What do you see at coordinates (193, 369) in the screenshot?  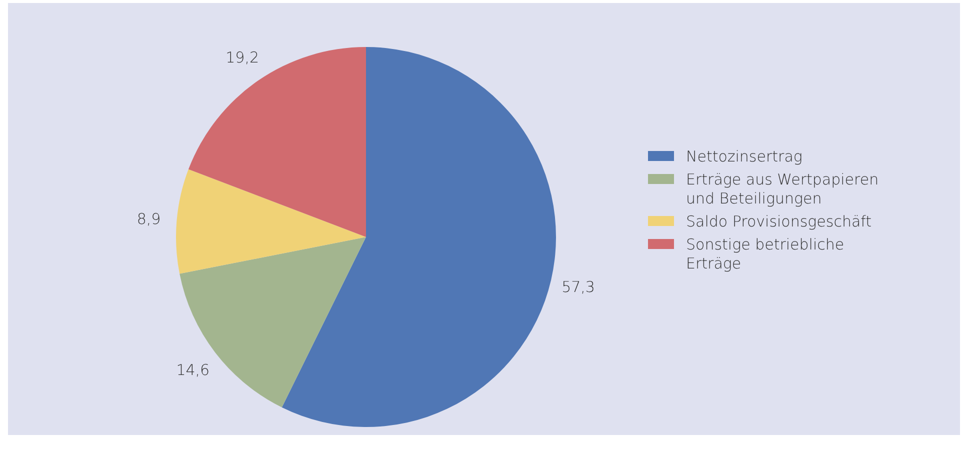 I see `data-label: 14,6` at bounding box center [193, 369].